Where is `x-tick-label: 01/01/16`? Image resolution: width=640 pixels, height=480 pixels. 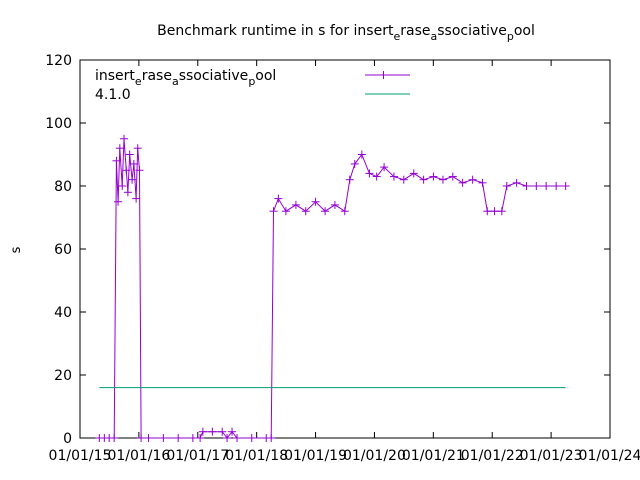 x-tick-label: 01/01/16 is located at coordinates (138, 456).